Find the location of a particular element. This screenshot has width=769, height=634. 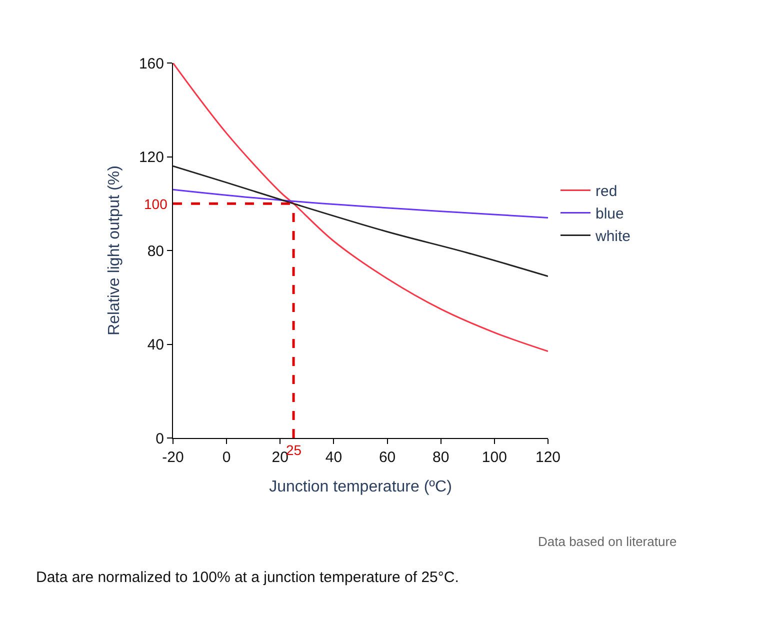

x-tick-label: 60 is located at coordinates (387, 457).